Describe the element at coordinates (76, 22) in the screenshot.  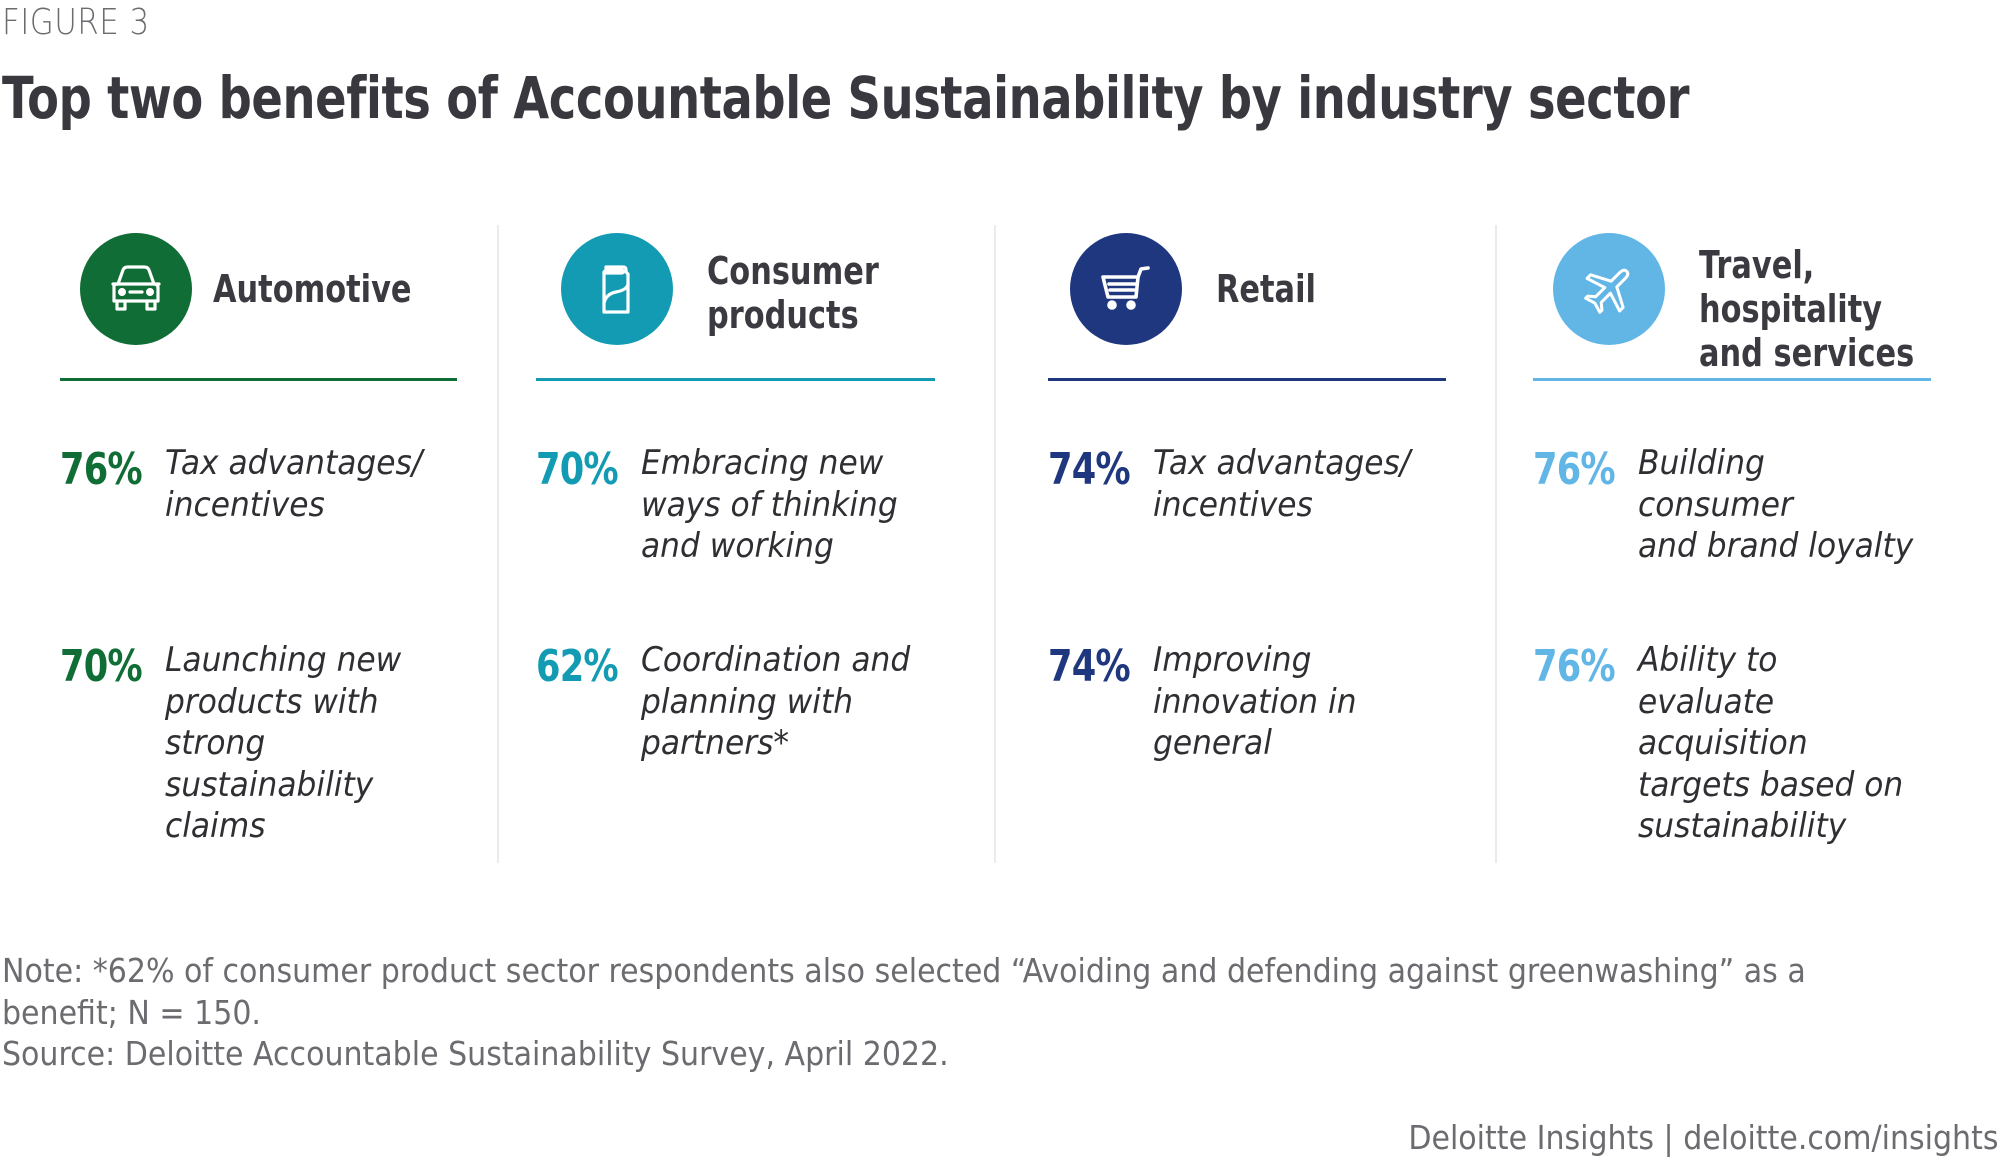
I see `figure-label: FIGURE 3` at that location.